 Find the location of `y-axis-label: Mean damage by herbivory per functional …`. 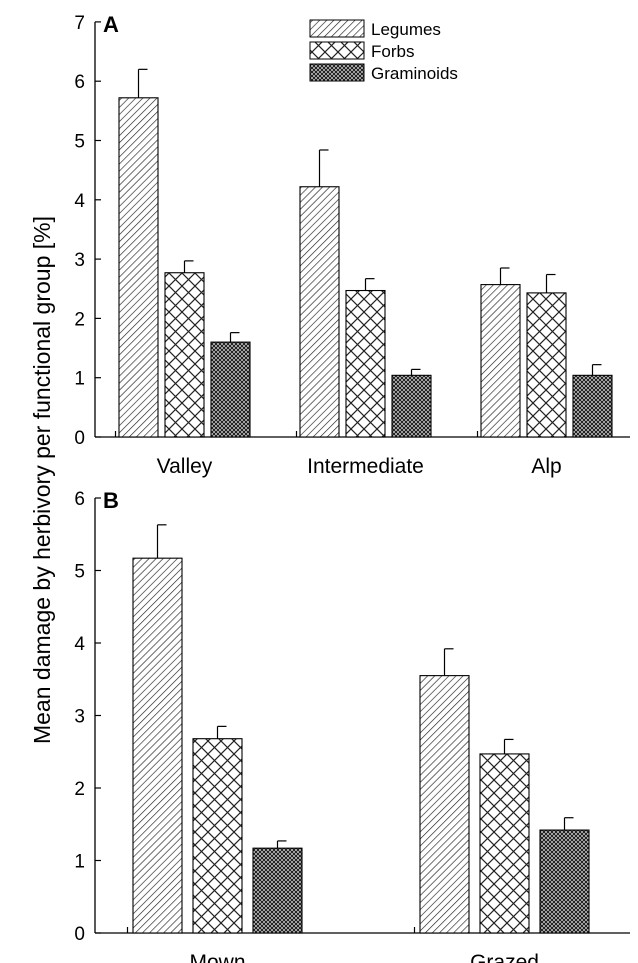

y-axis-label: Mean damage by herbivory per functional … is located at coordinates (42, 480).